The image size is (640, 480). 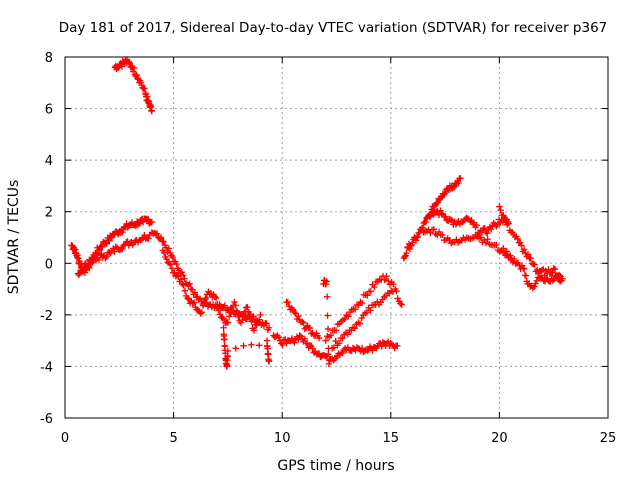 I want to click on y-tick-label: -2, so click(x=46, y=316).